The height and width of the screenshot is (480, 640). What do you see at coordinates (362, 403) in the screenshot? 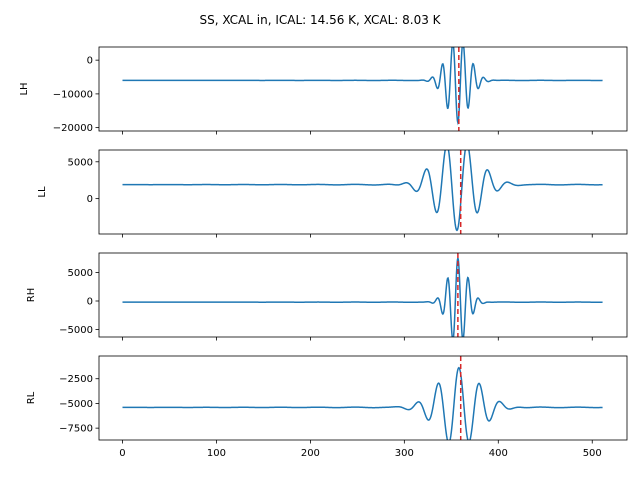
I see `series-line-rl` at bounding box center [362, 403].